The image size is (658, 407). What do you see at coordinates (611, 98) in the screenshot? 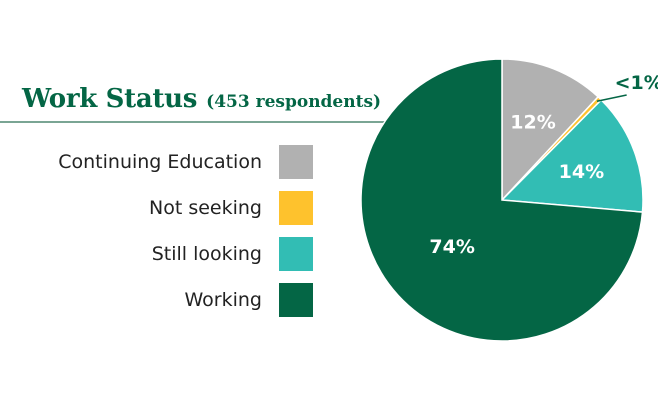
I see `callout-line-not-seeking` at bounding box center [611, 98].